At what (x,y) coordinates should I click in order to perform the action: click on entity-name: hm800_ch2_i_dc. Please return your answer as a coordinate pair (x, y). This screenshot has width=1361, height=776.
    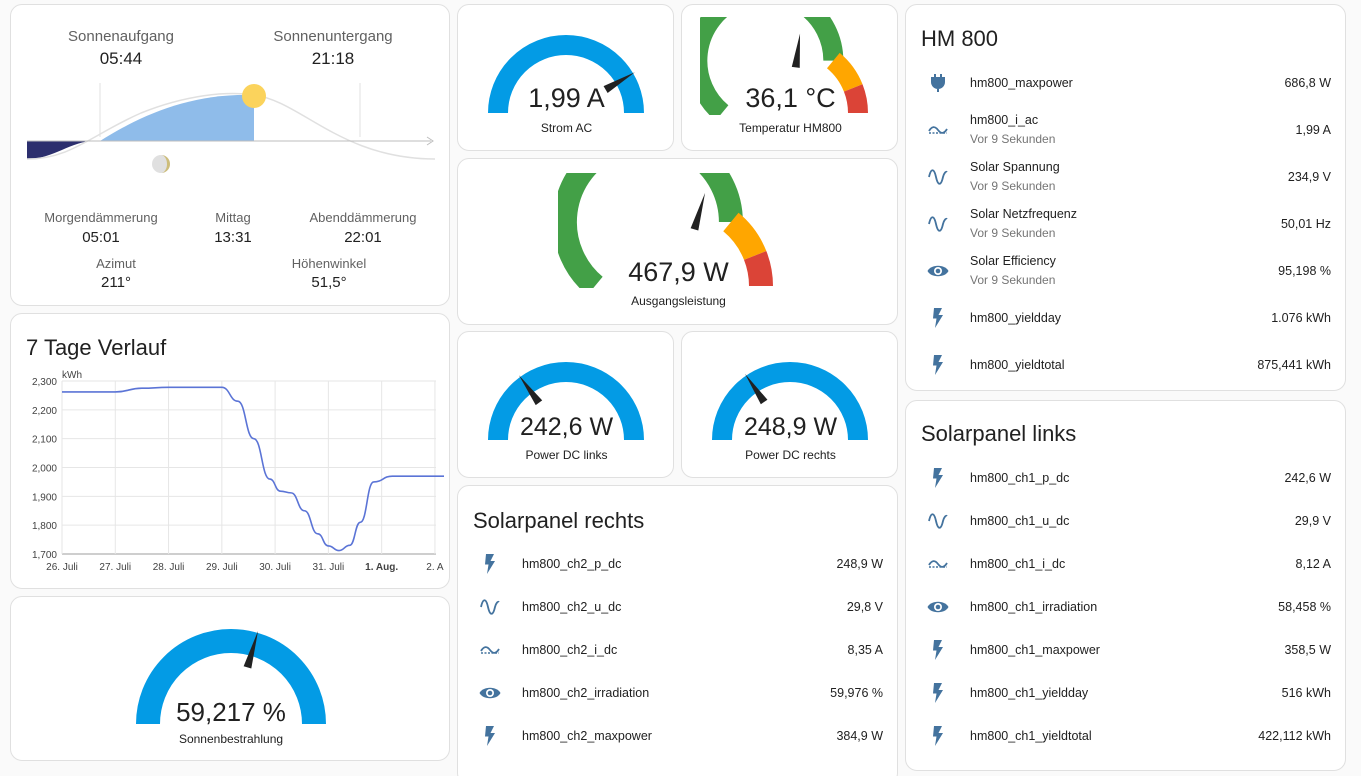
    Looking at the image, I should click on (570, 650).